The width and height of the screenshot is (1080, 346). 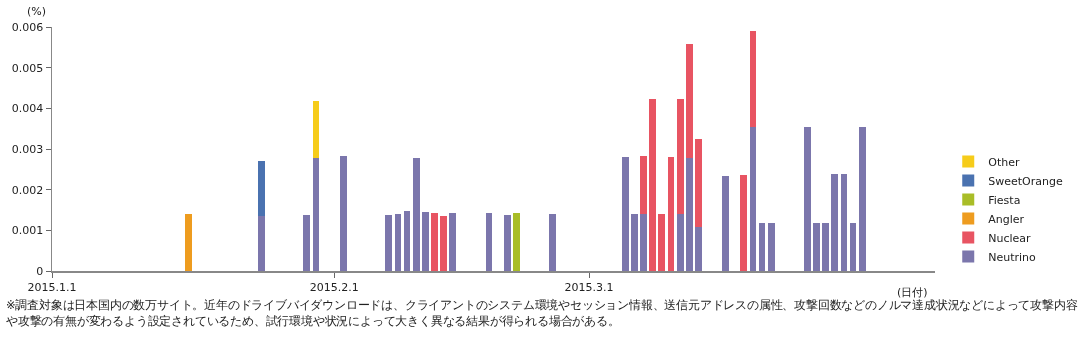 What do you see at coordinates (1004, 162) in the screenshot?
I see `legend-label: Other` at bounding box center [1004, 162].